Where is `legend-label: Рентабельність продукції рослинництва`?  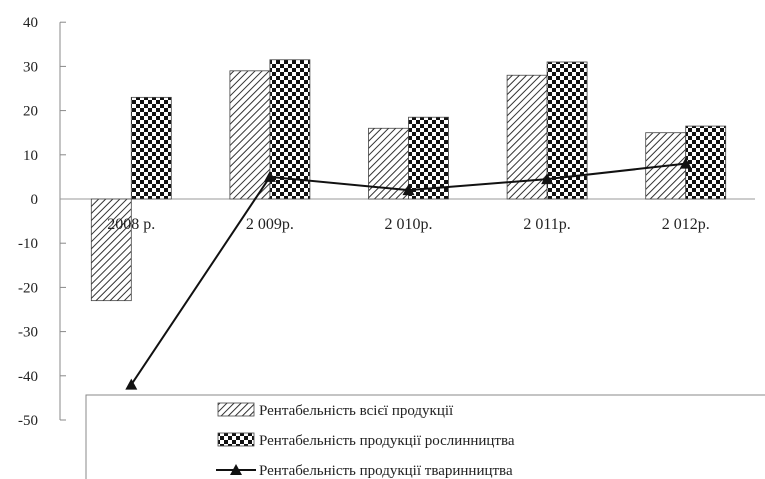 legend-label: Рентабельність продукції рослинництва is located at coordinates (387, 441).